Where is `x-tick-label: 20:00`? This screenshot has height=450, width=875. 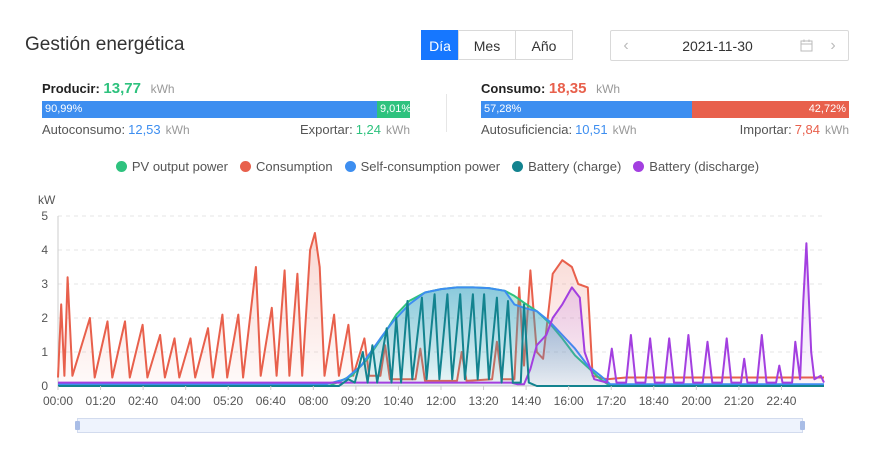
x-tick-label: 20:00 is located at coordinates (696, 401).